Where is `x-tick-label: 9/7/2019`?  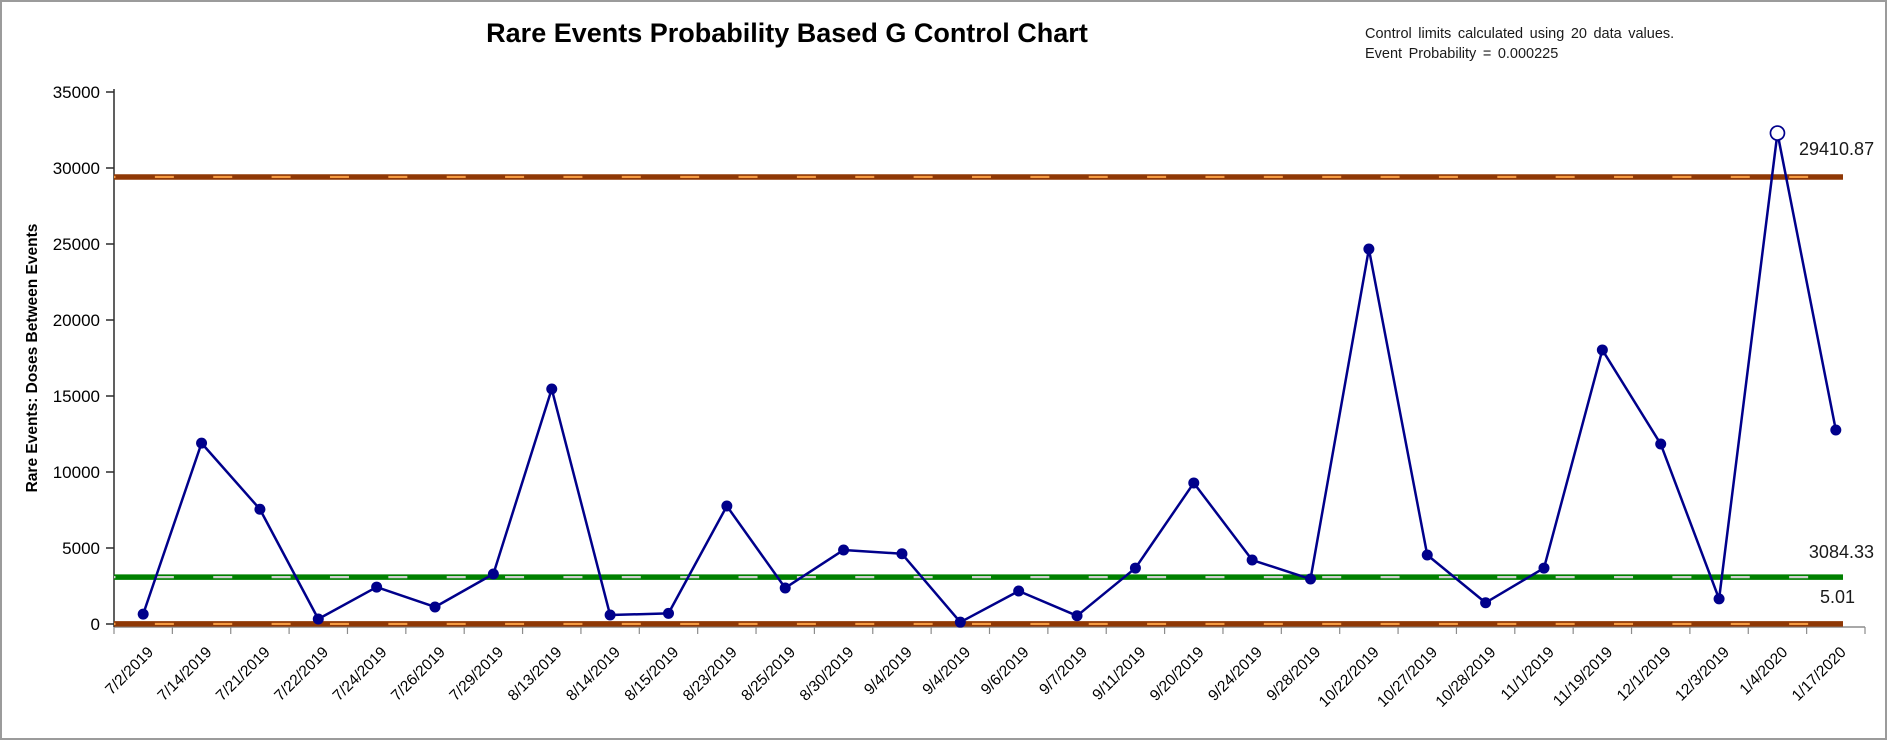 x-tick-label: 9/7/2019 is located at coordinates (1063, 671).